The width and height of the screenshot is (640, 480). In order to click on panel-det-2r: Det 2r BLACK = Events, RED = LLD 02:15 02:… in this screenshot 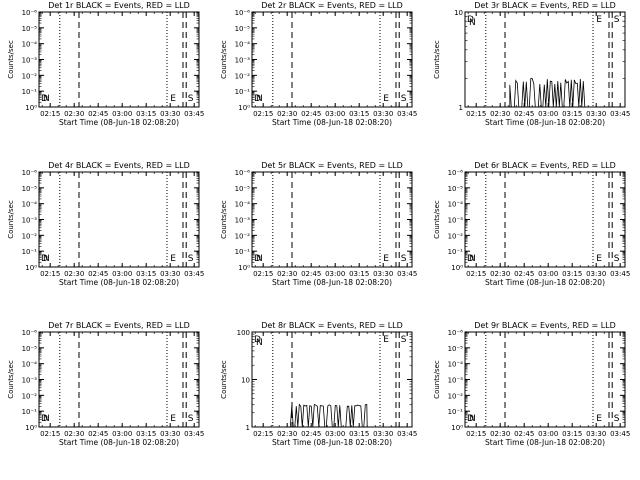, I will do `click(318, 64)`.